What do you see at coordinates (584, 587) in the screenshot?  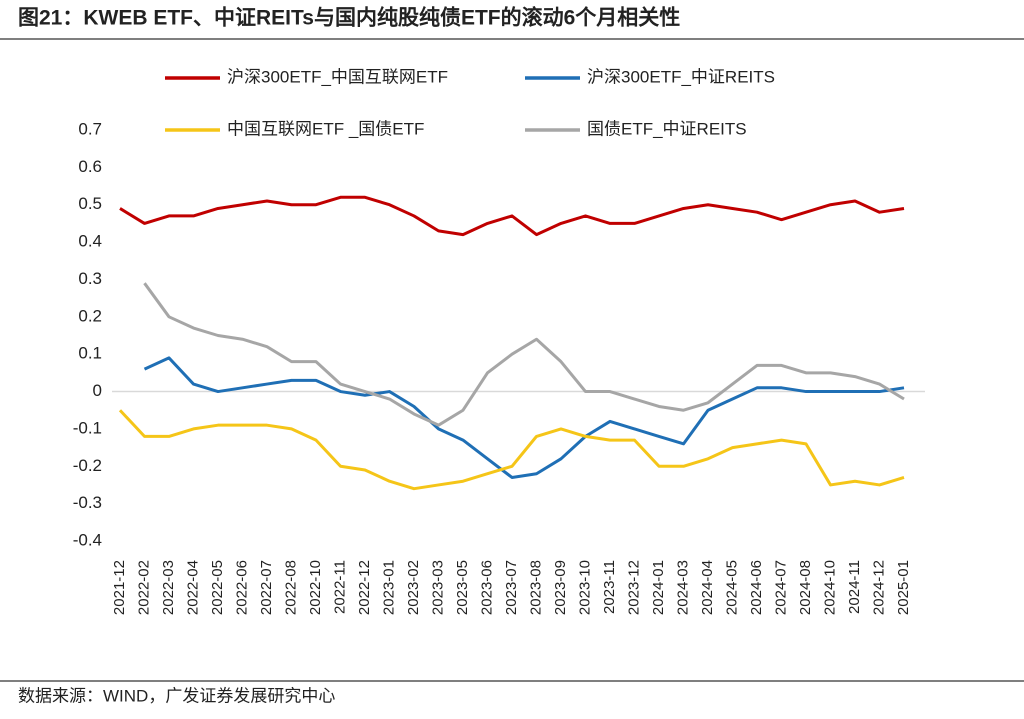 I see `x-tick-label: 2023-10` at bounding box center [584, 587].